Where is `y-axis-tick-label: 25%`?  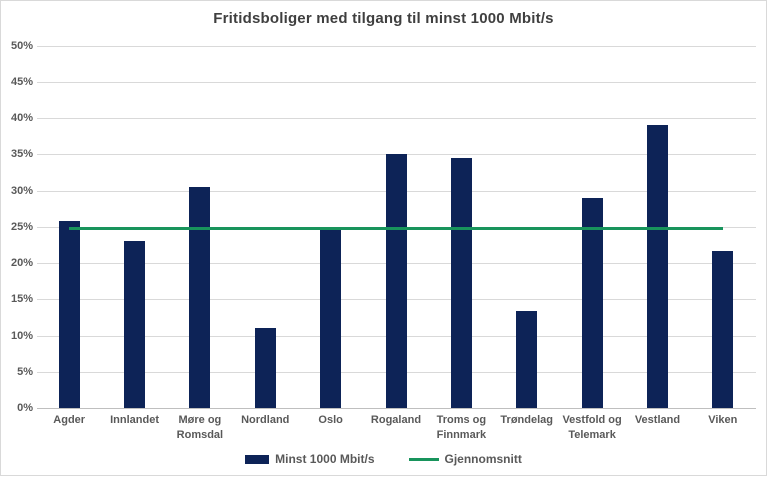 y-axis-tick-label: 25% is located at coordinates (21, 226).